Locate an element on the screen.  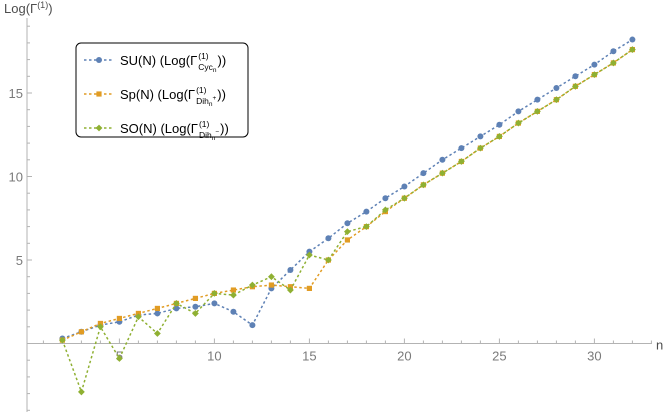
legend-item-3: SO(N) (Log(Γ (1)Dihn−)) is located at coordinates (156, 130).